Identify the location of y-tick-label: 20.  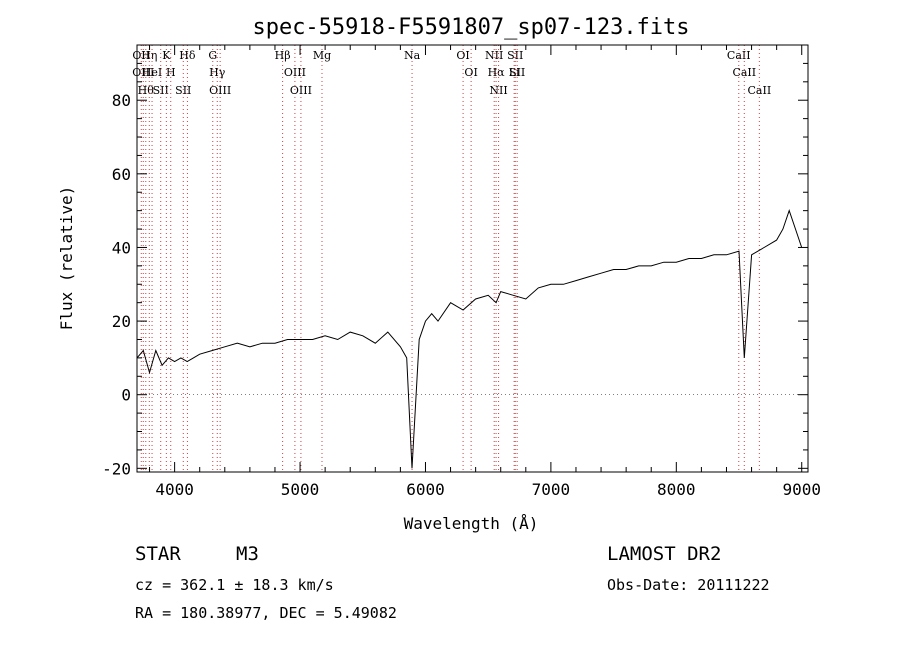
(121, 321).